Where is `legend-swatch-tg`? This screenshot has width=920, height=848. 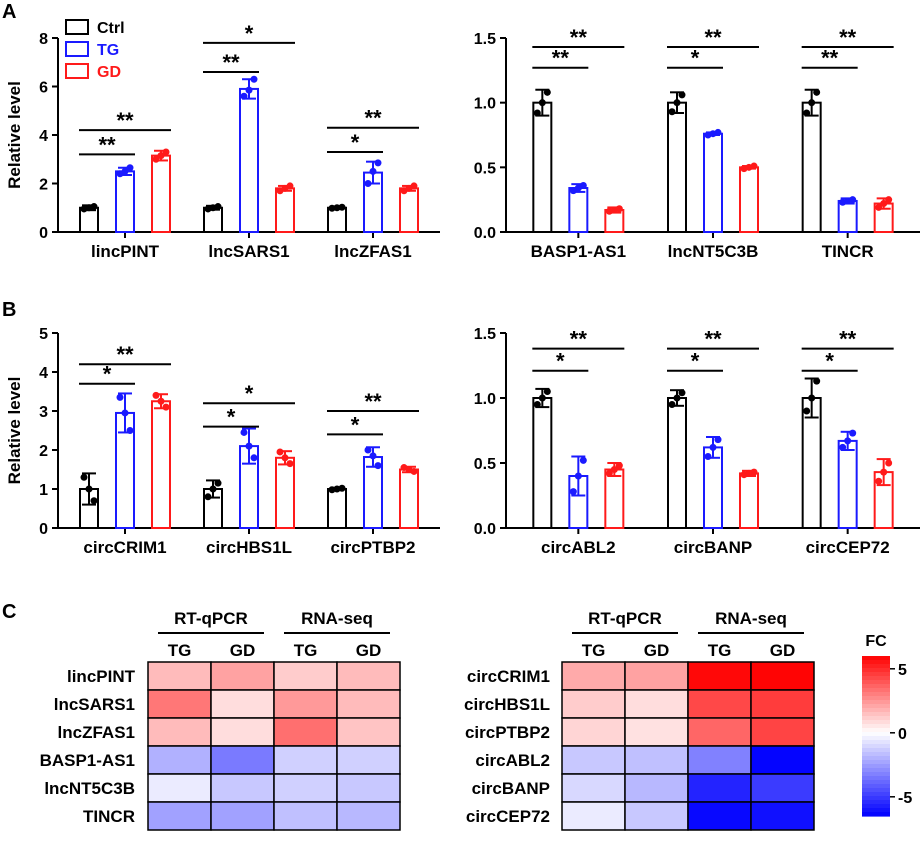 legend-swatch-tg is located at coordinates (77, 49).